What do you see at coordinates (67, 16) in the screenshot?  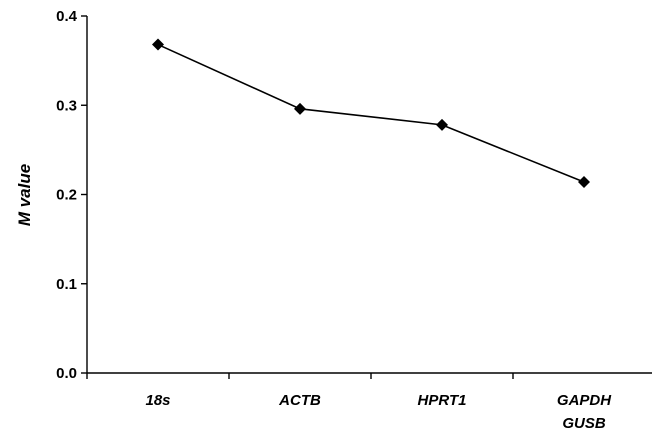 I see `y-tick-label: 0.4` at bounding box center [67, 16].